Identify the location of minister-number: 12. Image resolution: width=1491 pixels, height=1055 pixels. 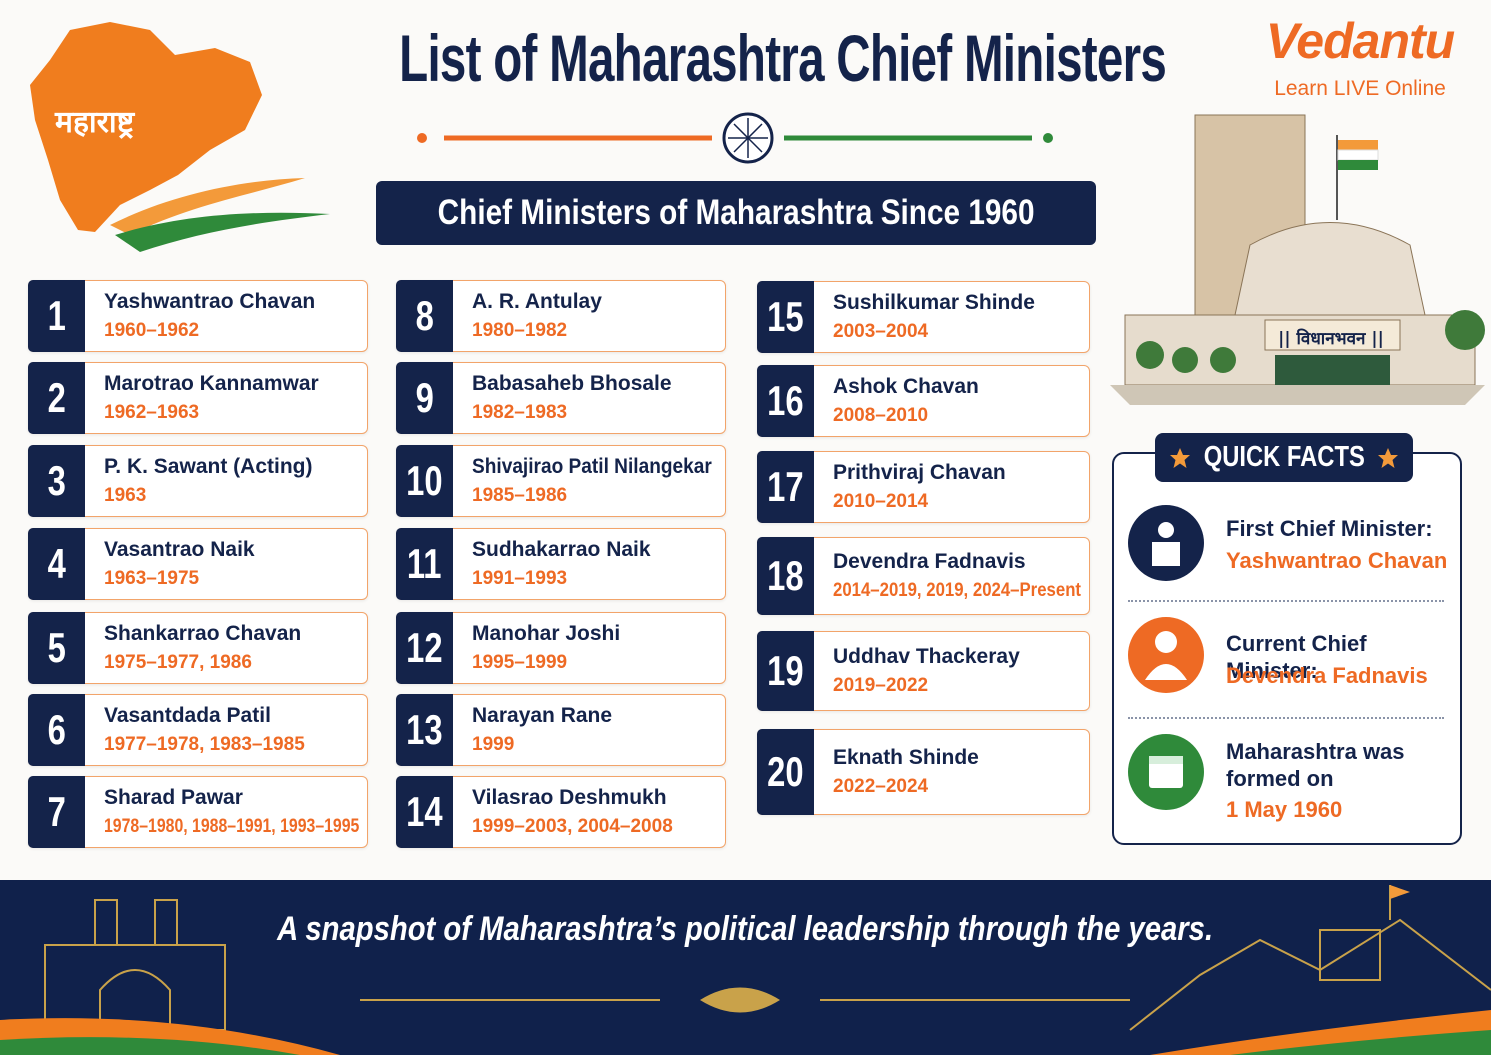
(424, 647).